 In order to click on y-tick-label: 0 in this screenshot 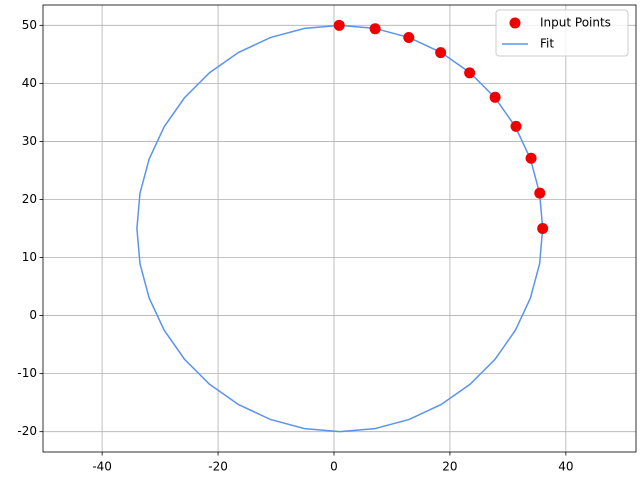, I will do `click(33, 315)`.